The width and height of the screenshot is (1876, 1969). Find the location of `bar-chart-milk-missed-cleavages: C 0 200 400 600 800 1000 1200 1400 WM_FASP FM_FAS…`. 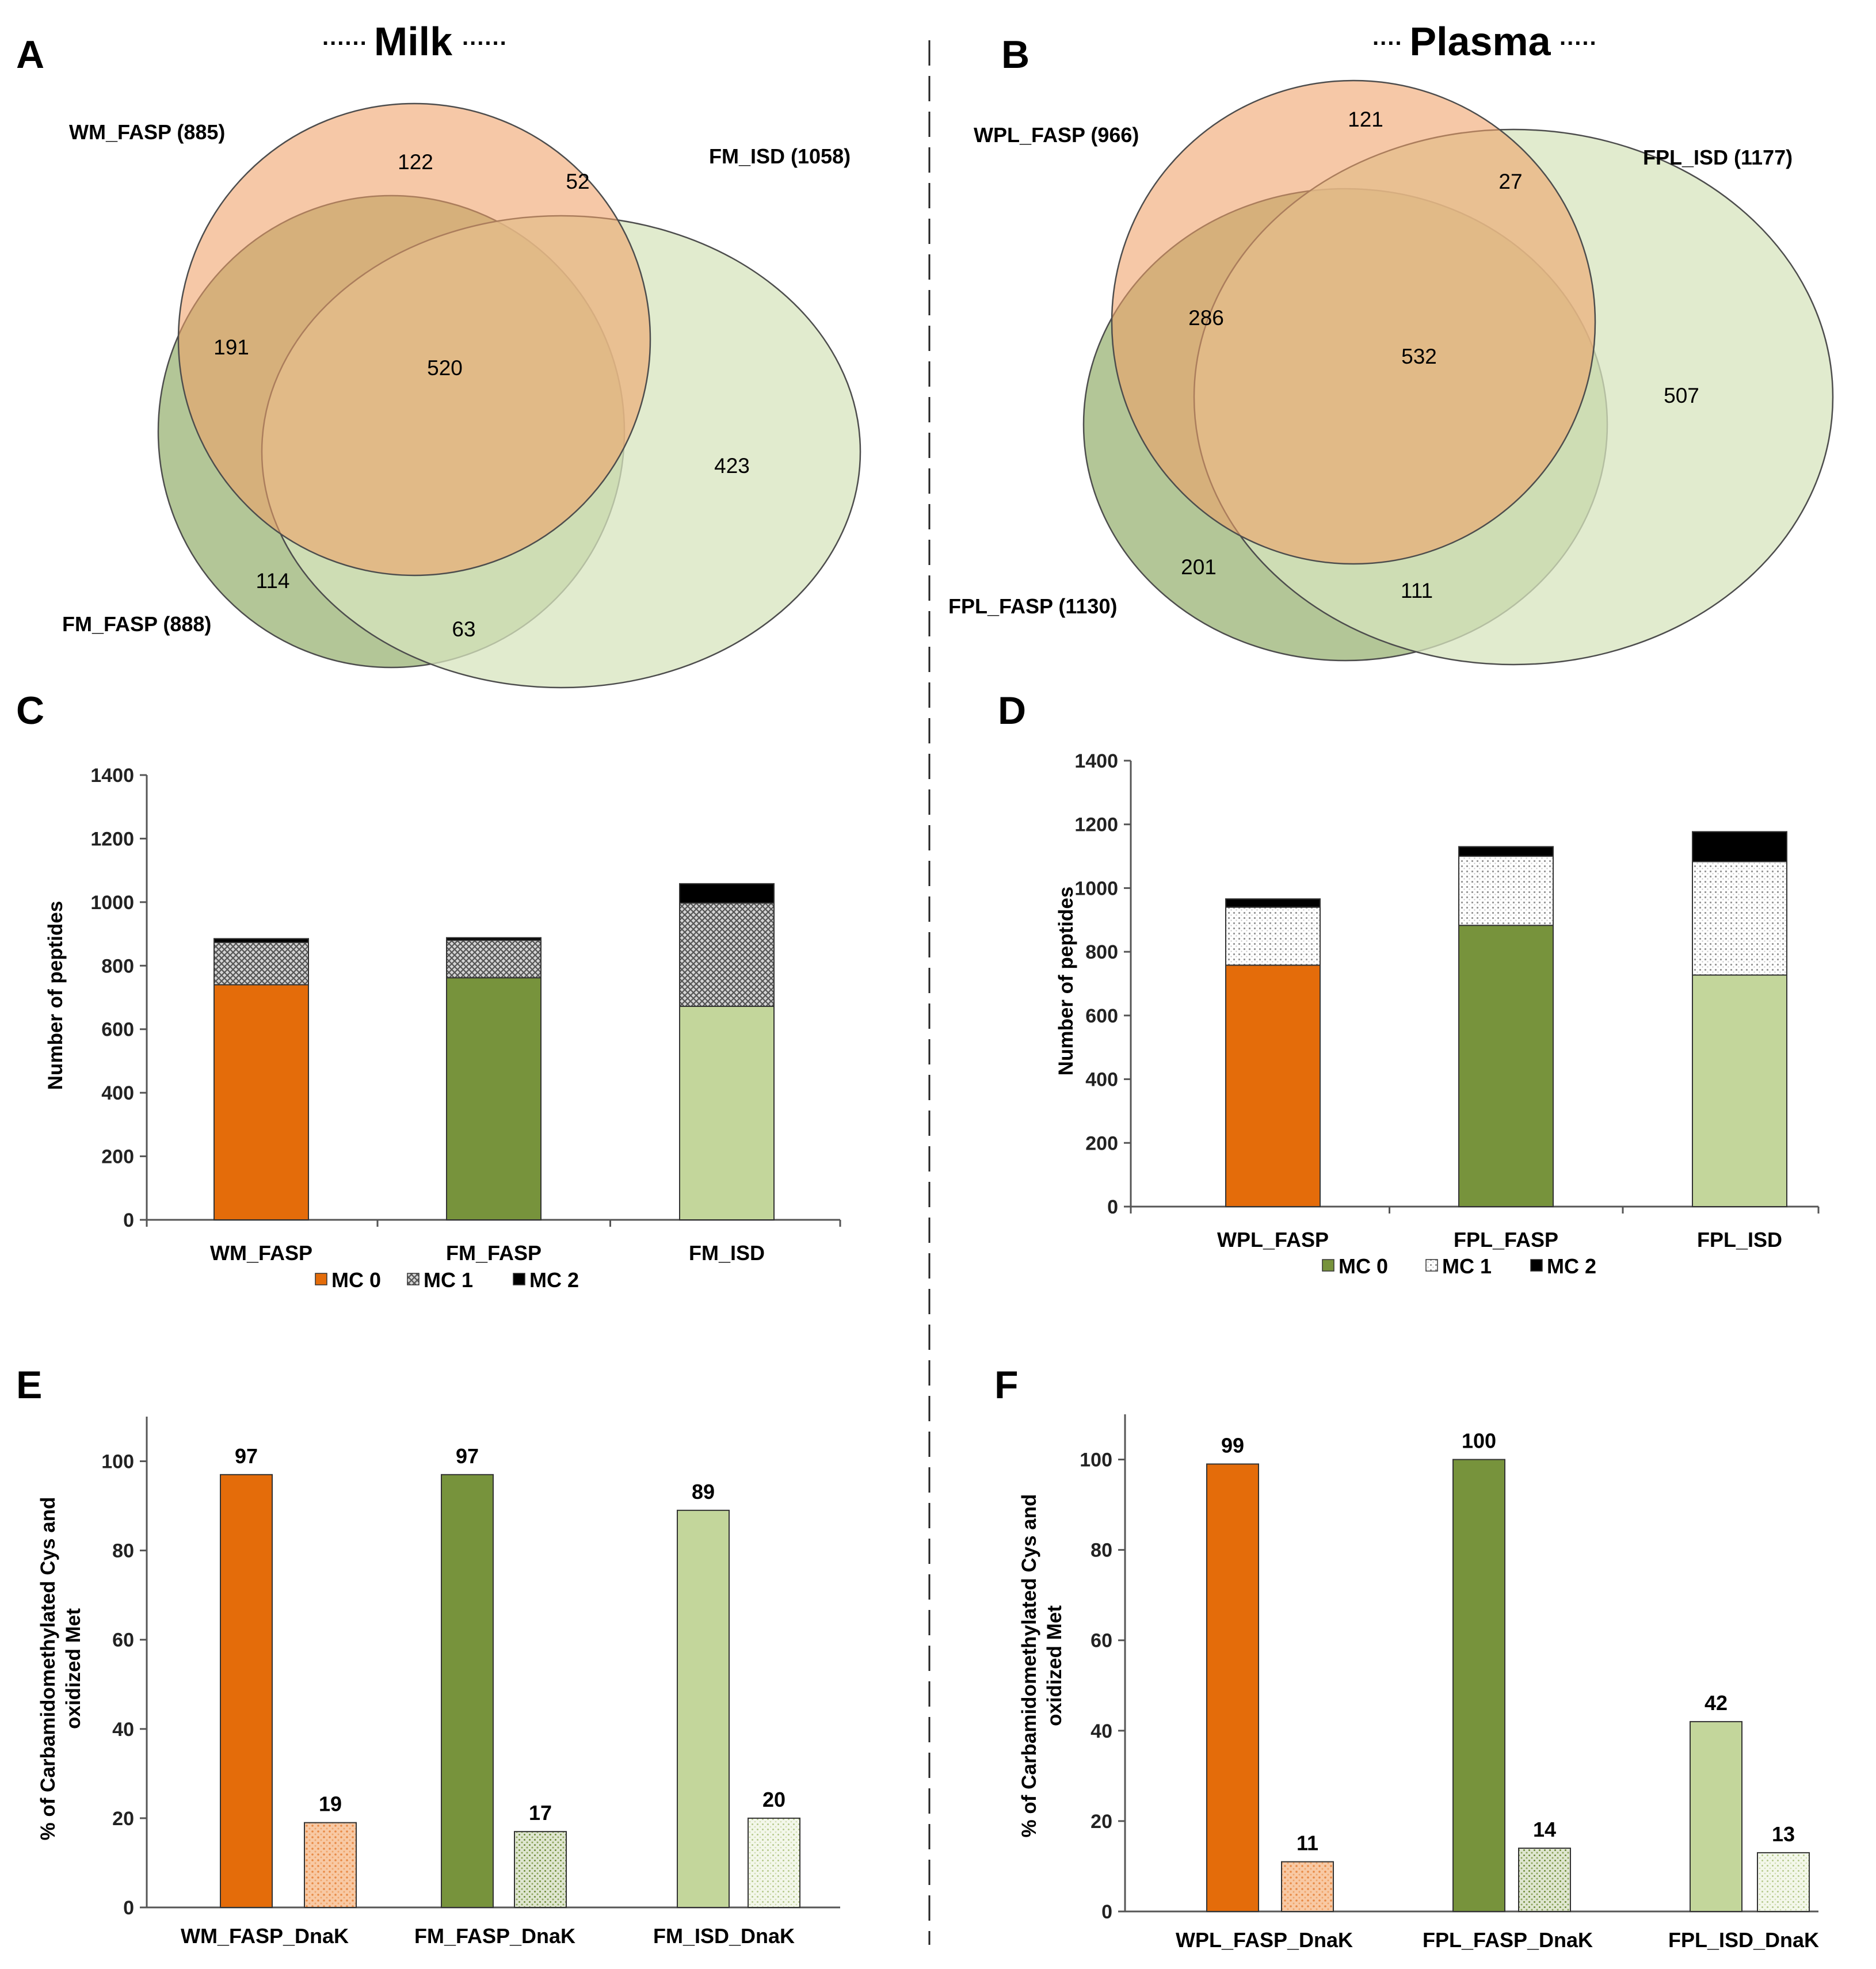

bar-chart-milk-missed-cleavages: C 0 200 400 600 800 1000 1200 1400 WM_FASP FM_FAS… is located at coordinates (428, 990).